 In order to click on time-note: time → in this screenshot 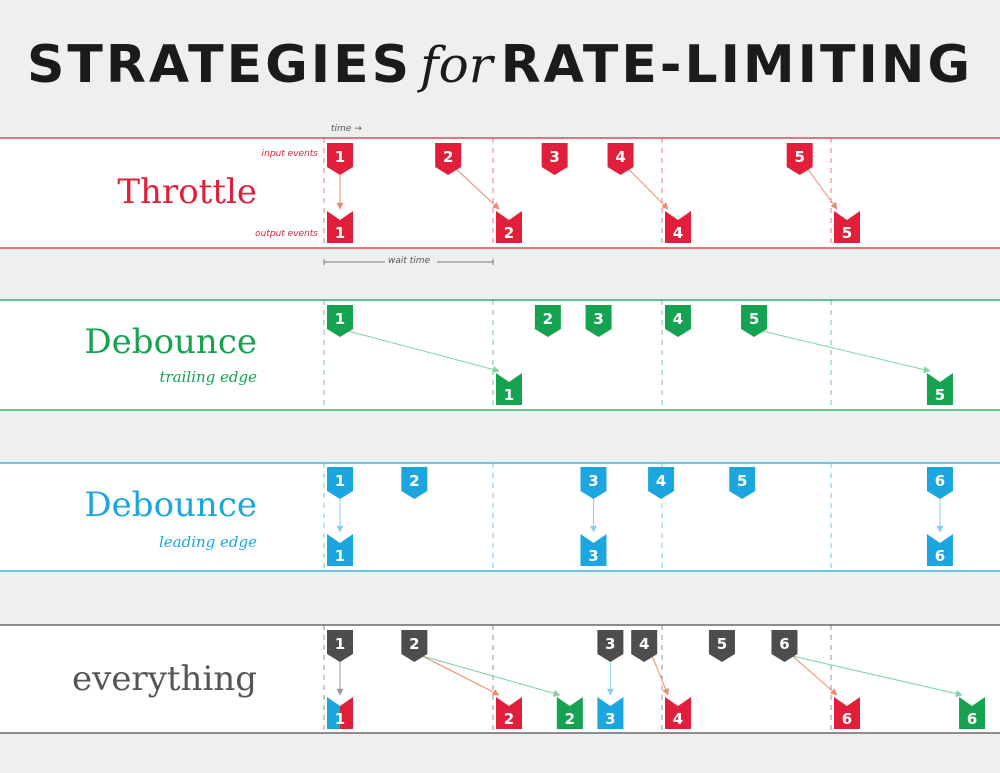, I will do `click(346, 129)`.